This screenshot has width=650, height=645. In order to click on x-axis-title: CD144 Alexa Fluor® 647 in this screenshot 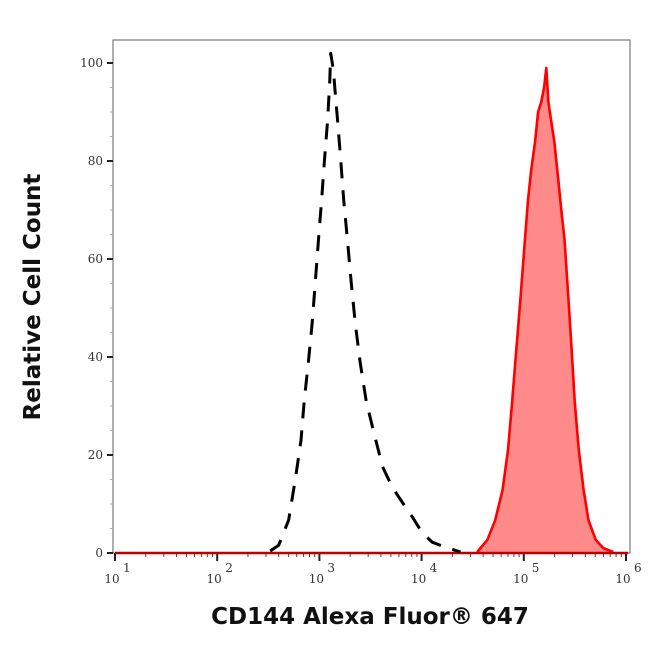, I will do `click(370, 617)`.